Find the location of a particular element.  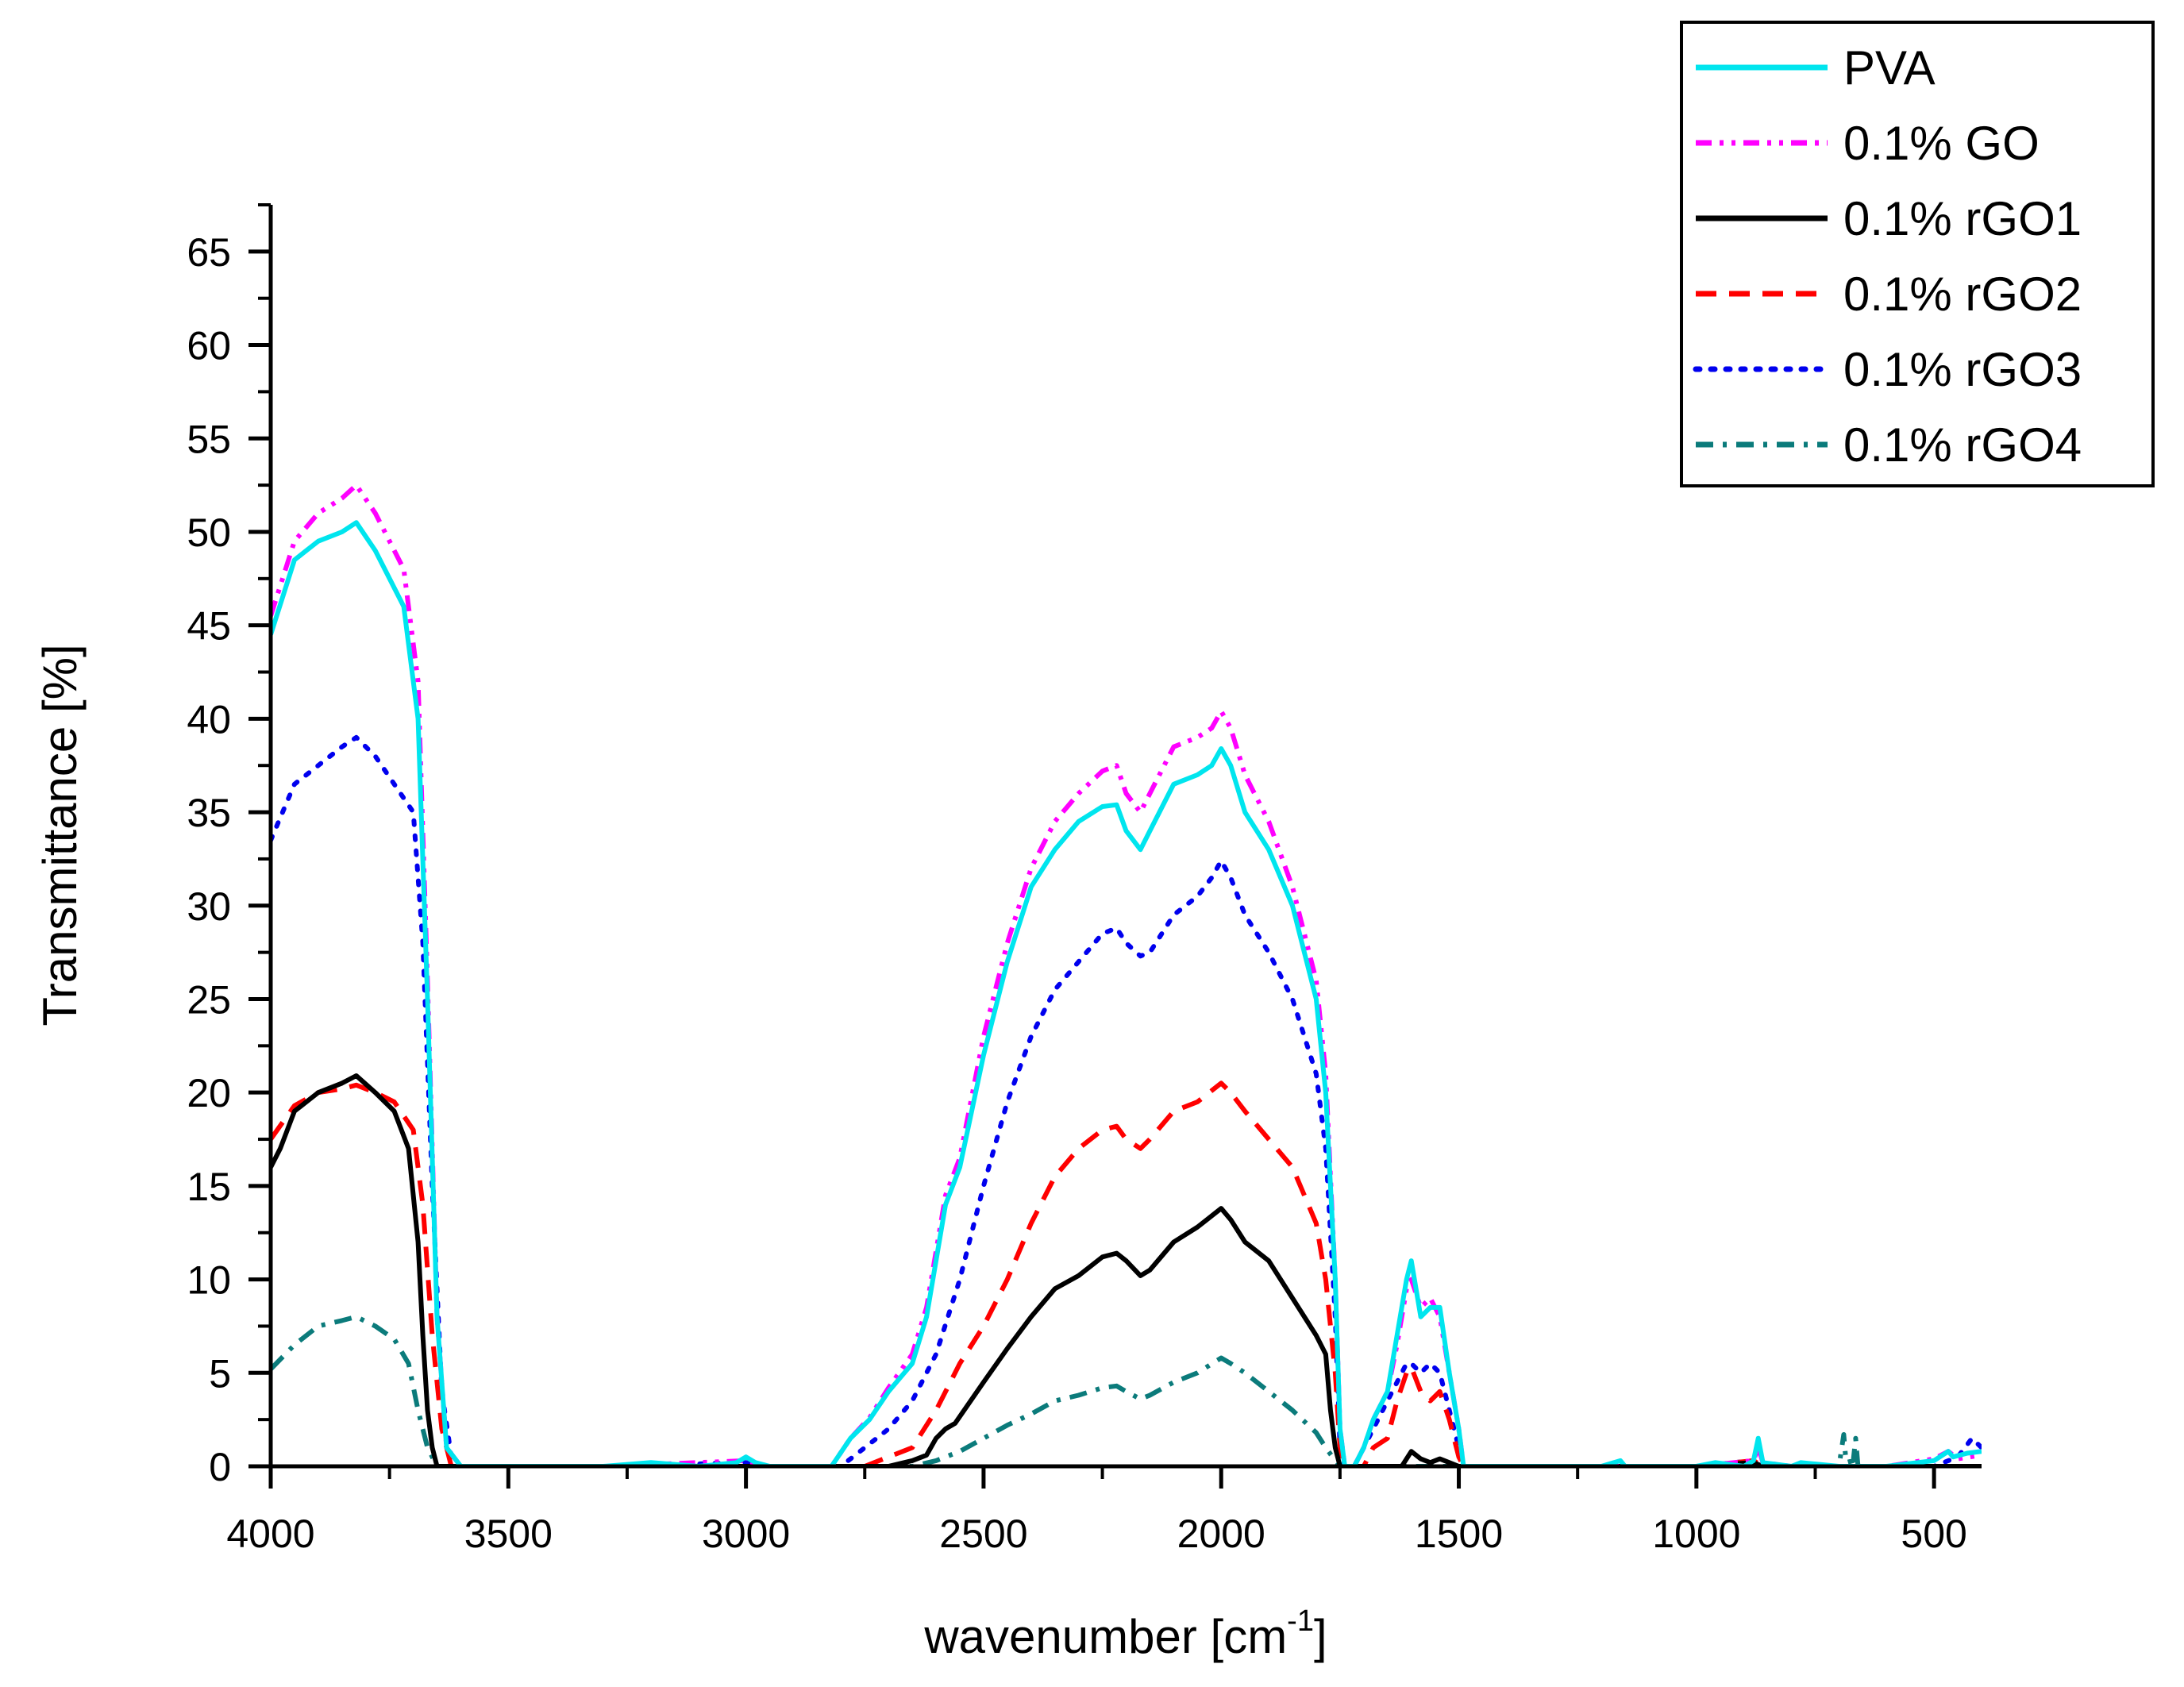

y-tick-label: 65 is located at coordinates (209, 252).